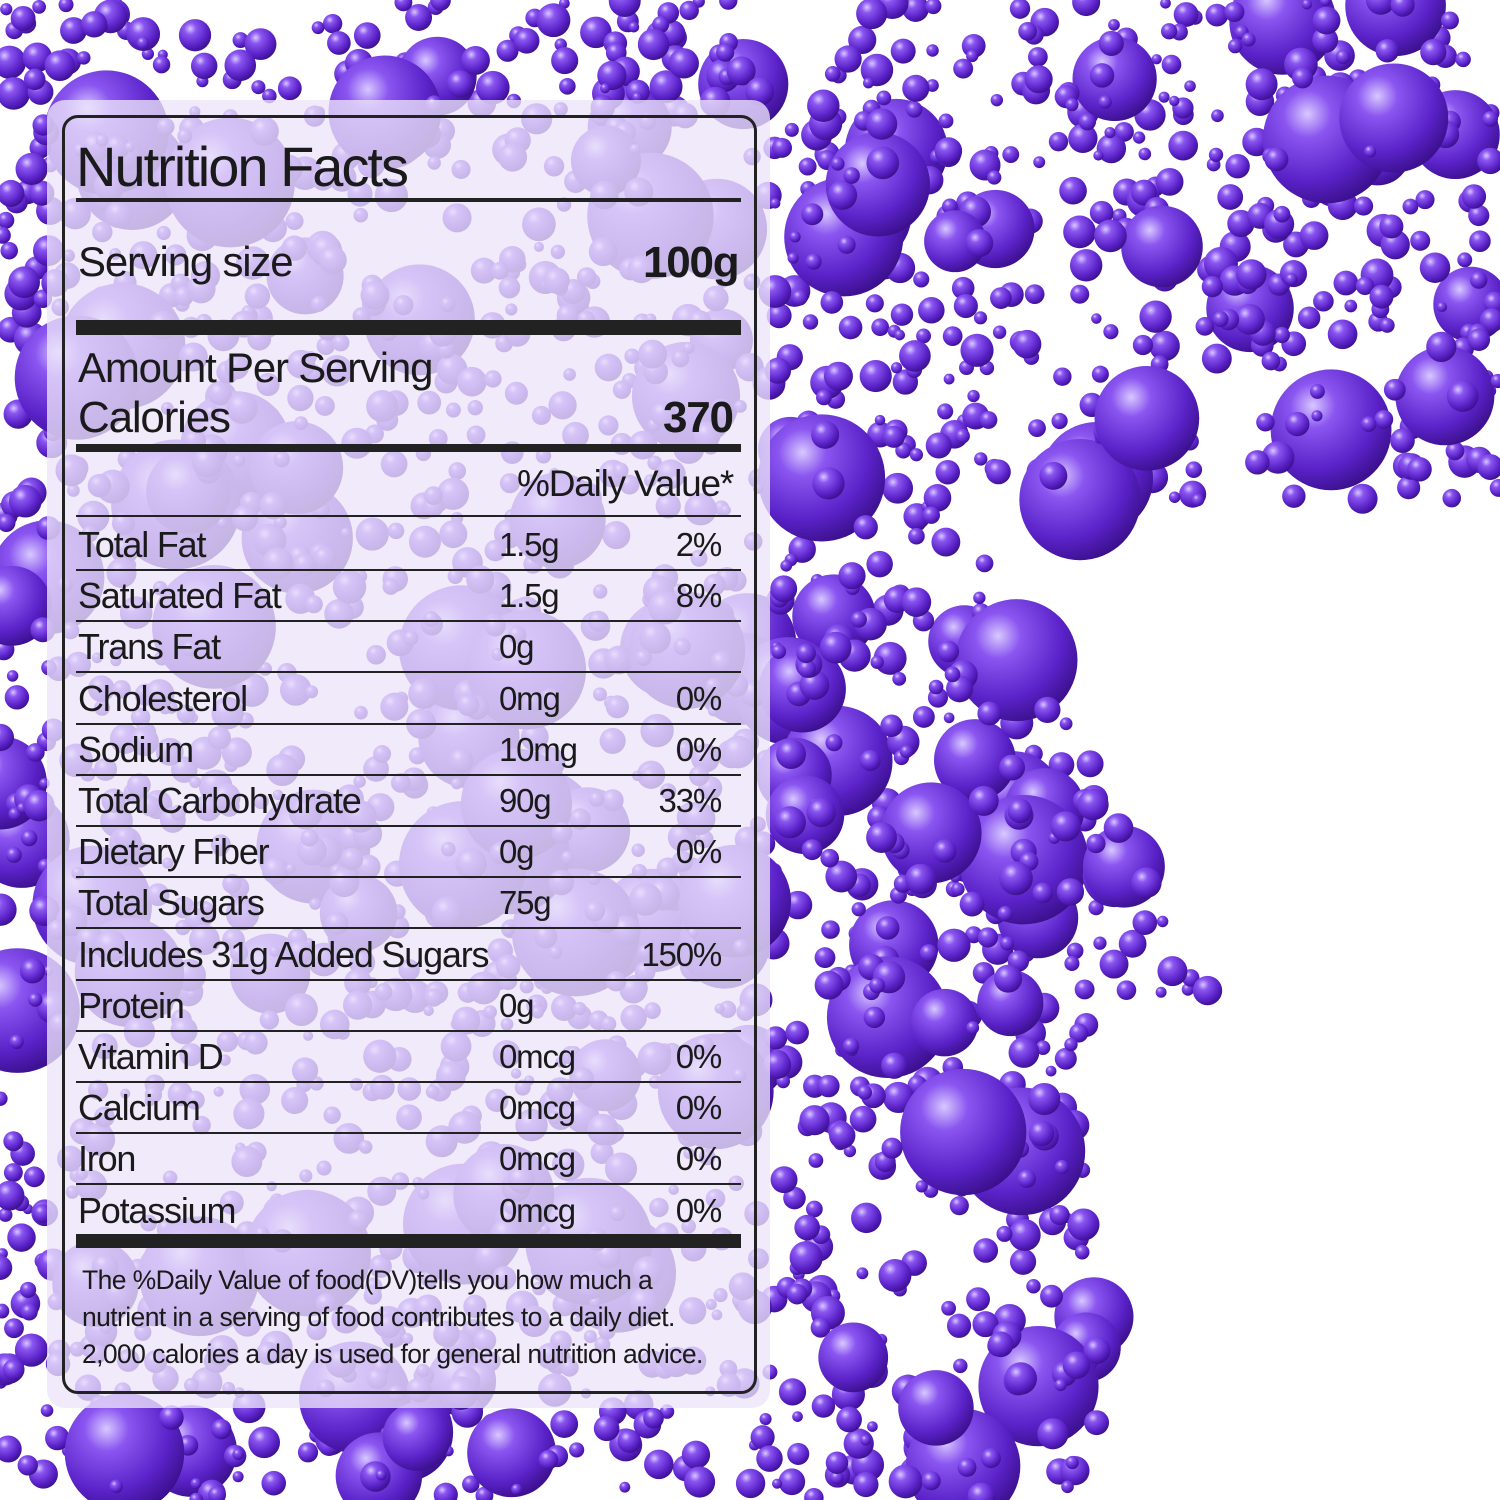 This screenshot has width=1500, height=1500. What do you see at coordinates (690, 800) in the screenshot?
I see `nutrient-daily-value: 33%` at bounding box center [690, 800].